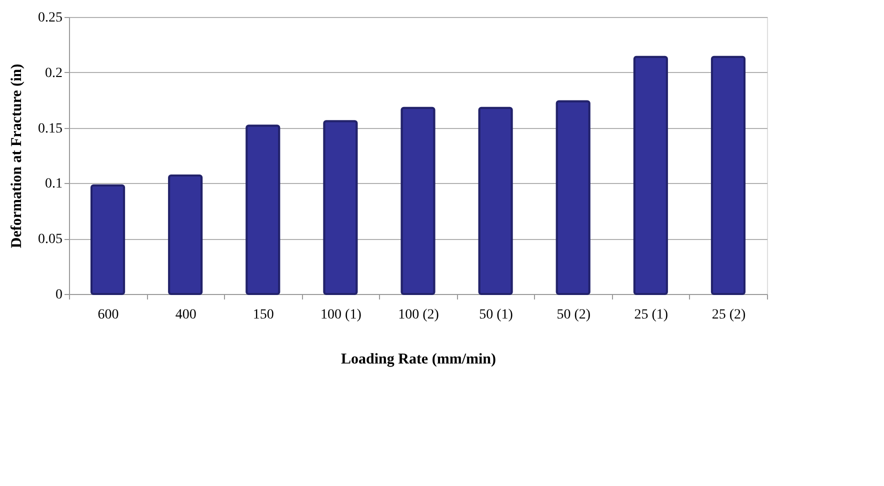  Describe the element at coordinates (53, 184) in the screenshot. I see `y-tick-label: 0.1` at that location.